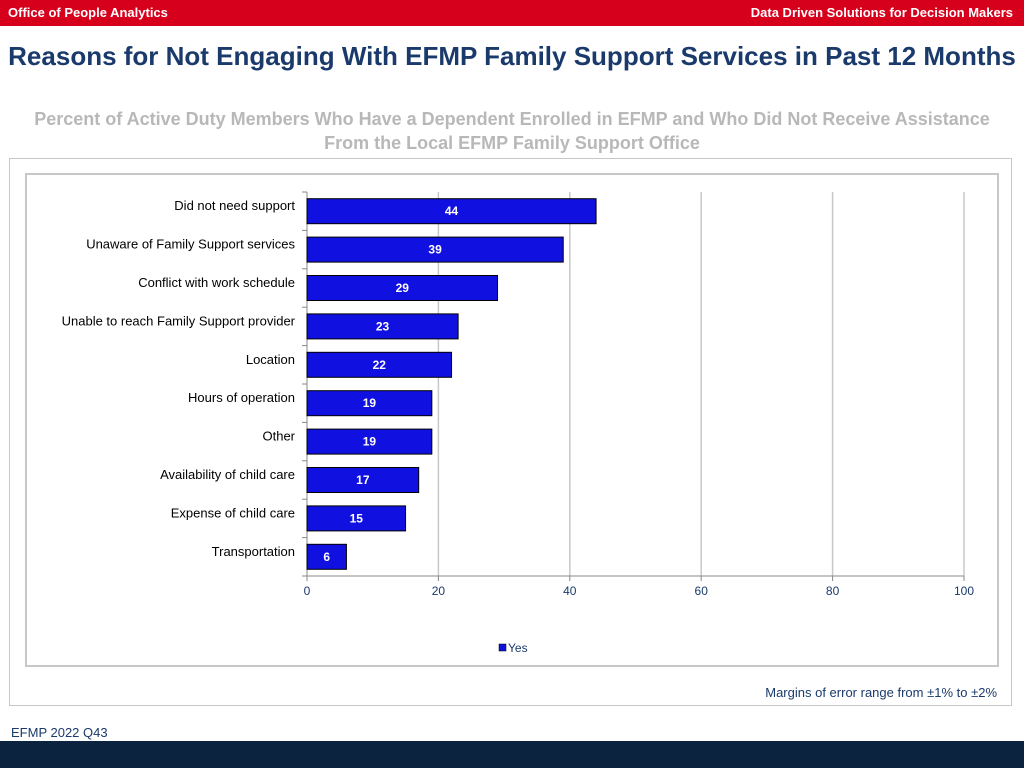 This screenshot has width=1024, height=768. I want to click on category-label: Other, so click(278, 436).